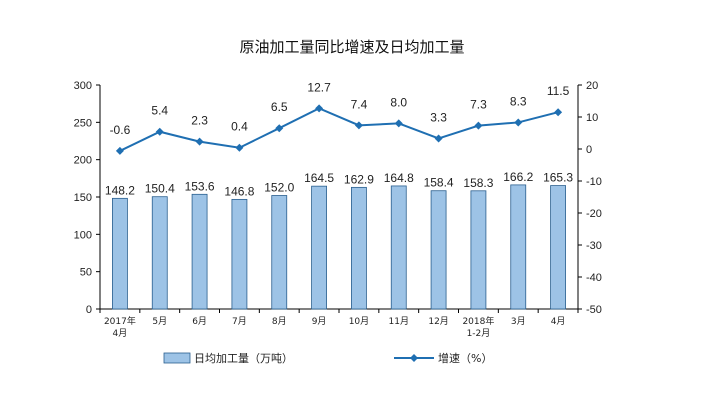 Image resolution: width=705 pixels, height=403 pixels. Describe the element at coordinates (465, 358) in the screenshot. I see `legend-line-label: 增速（%）` at that location.